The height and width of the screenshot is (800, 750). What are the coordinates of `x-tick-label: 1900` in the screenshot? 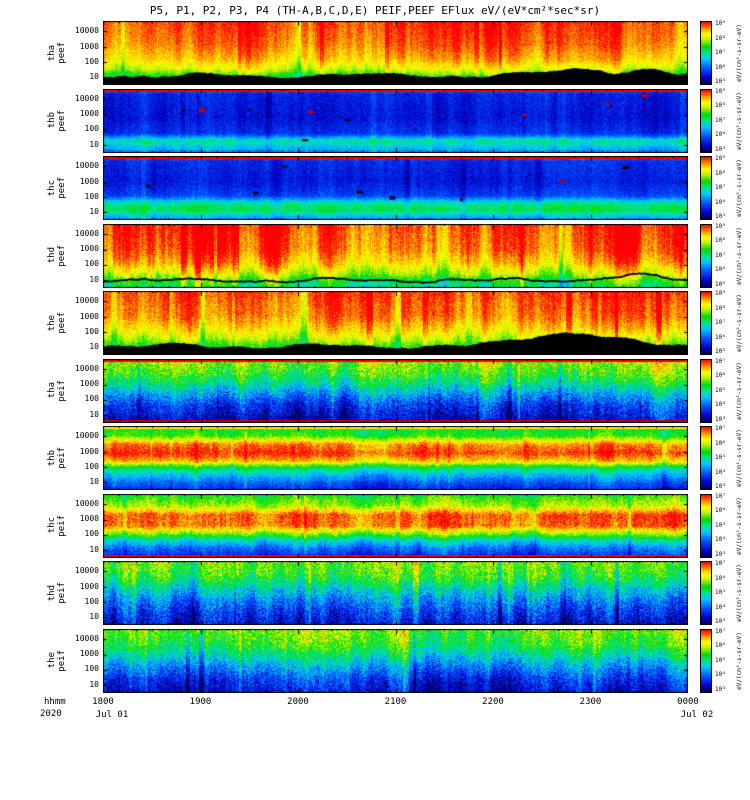 It's located at (200, 702).